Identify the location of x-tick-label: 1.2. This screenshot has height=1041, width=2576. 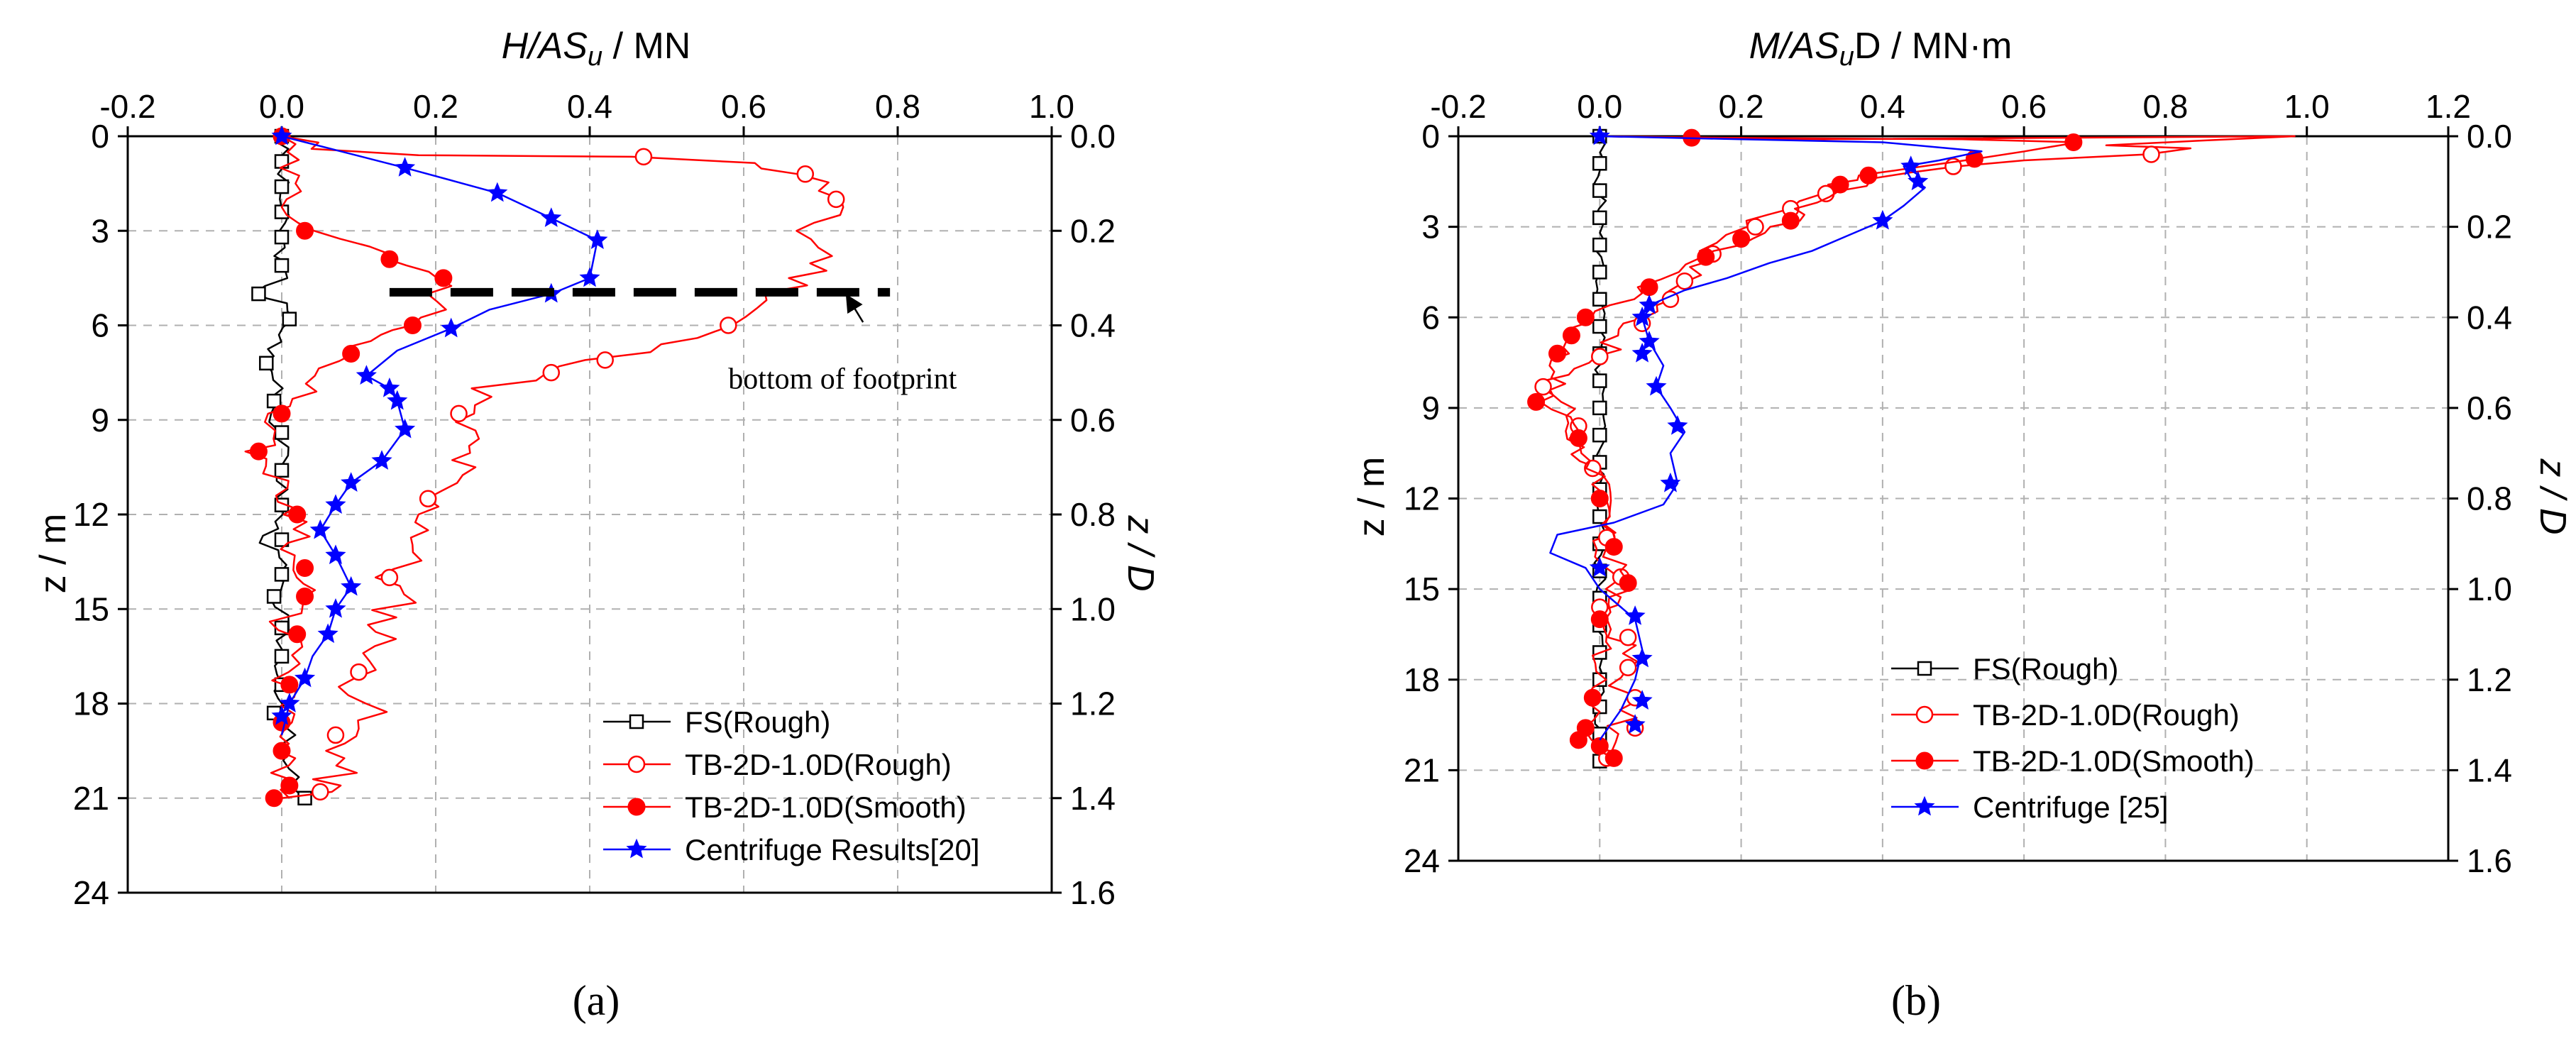
(2448, 107).